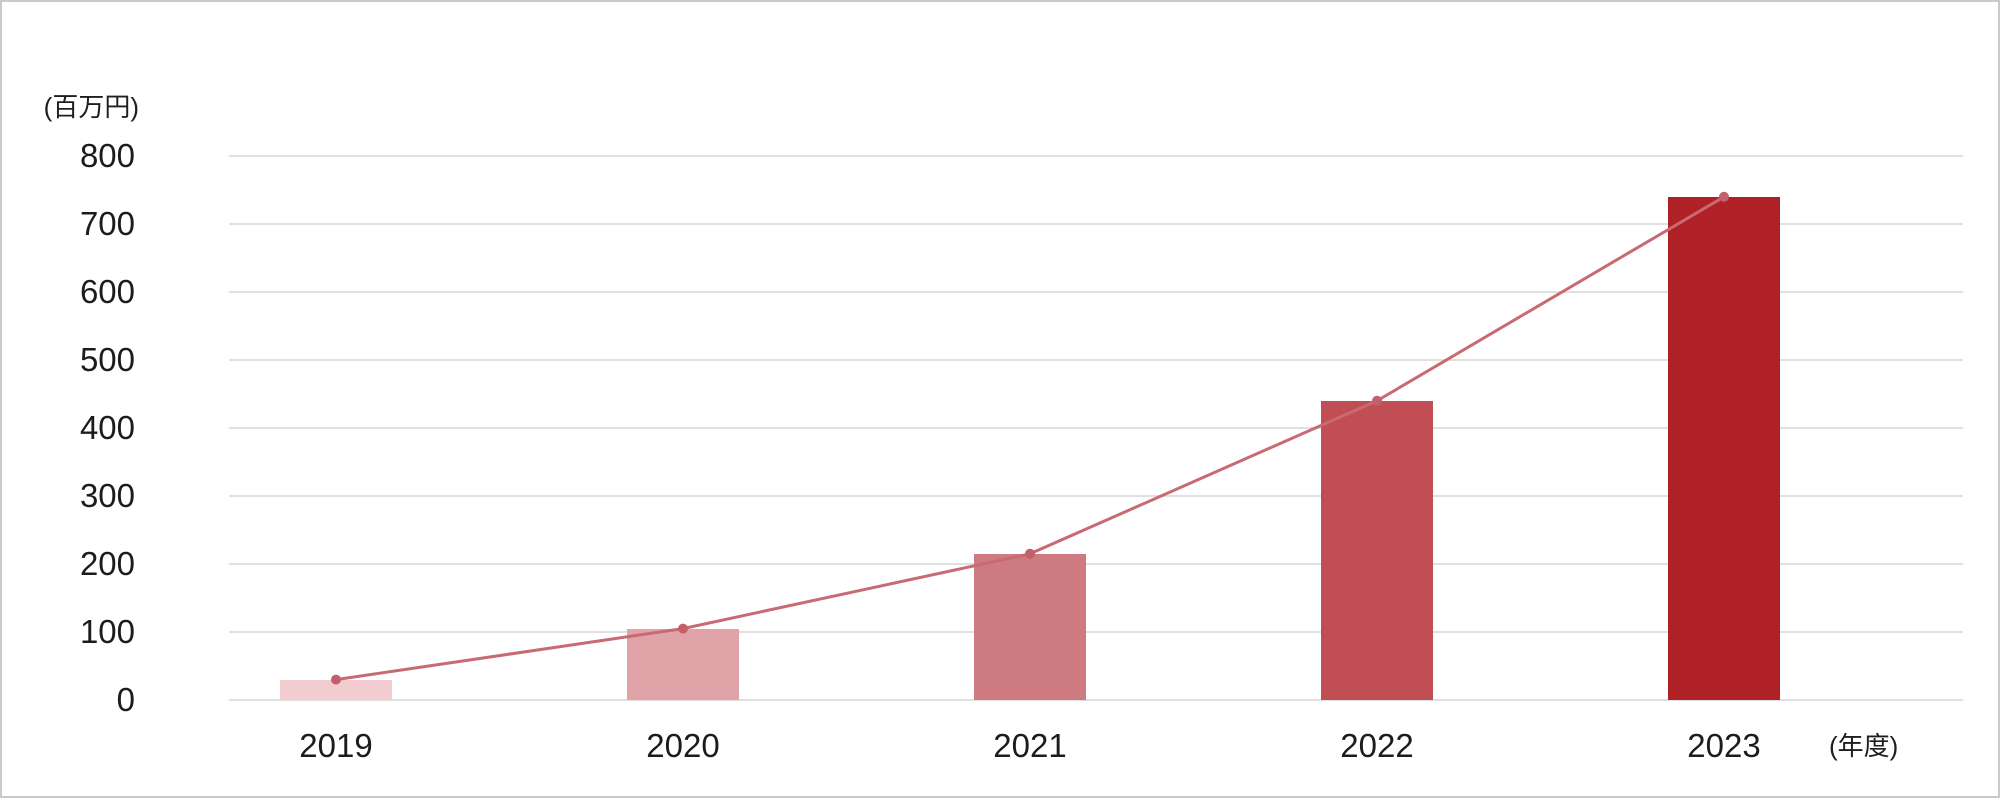  Describe the element at coordinates (336, 745) in the screenshot. I see `x-axis-tick-label-2019: 2019` at that location.